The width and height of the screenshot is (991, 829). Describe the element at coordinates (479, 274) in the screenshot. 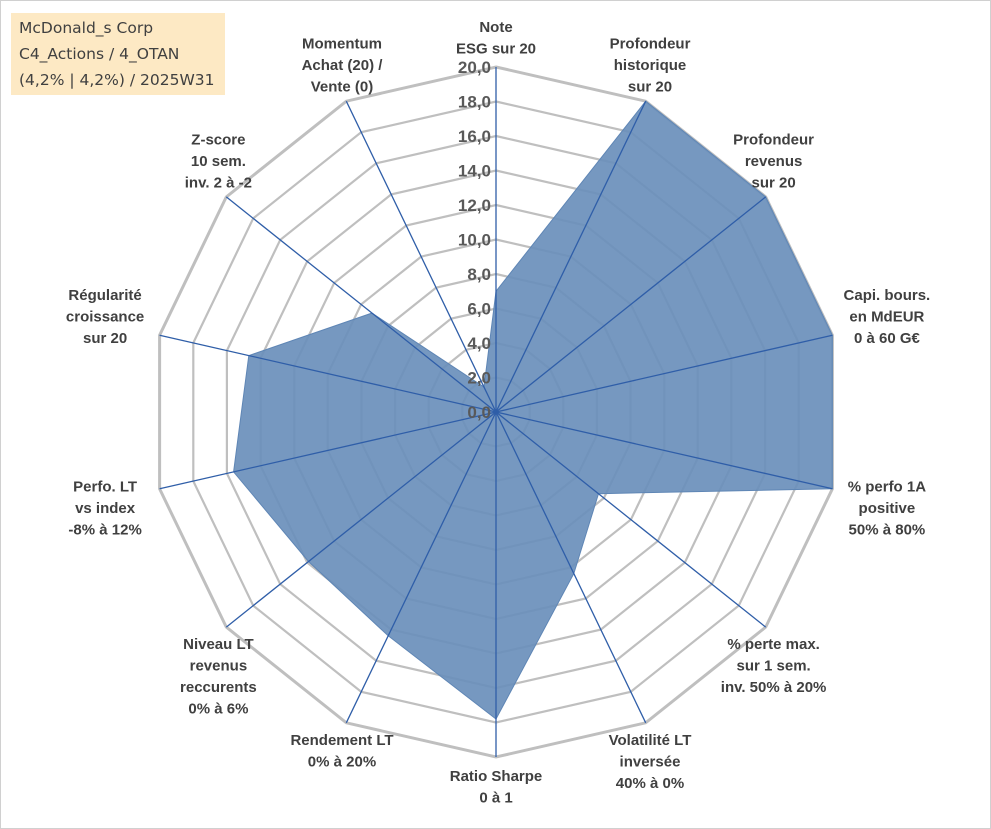

I see `tick-label: 8,0` at that location.